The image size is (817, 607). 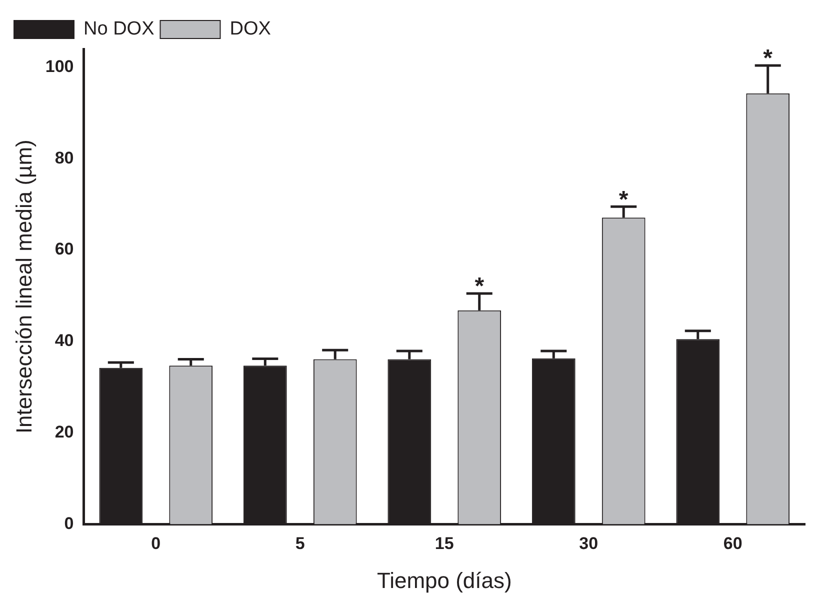 What do you see at coordinates (64, 432) in the screenshot?
I see `y-tick-label: 20` at bounding box center [64, 432].